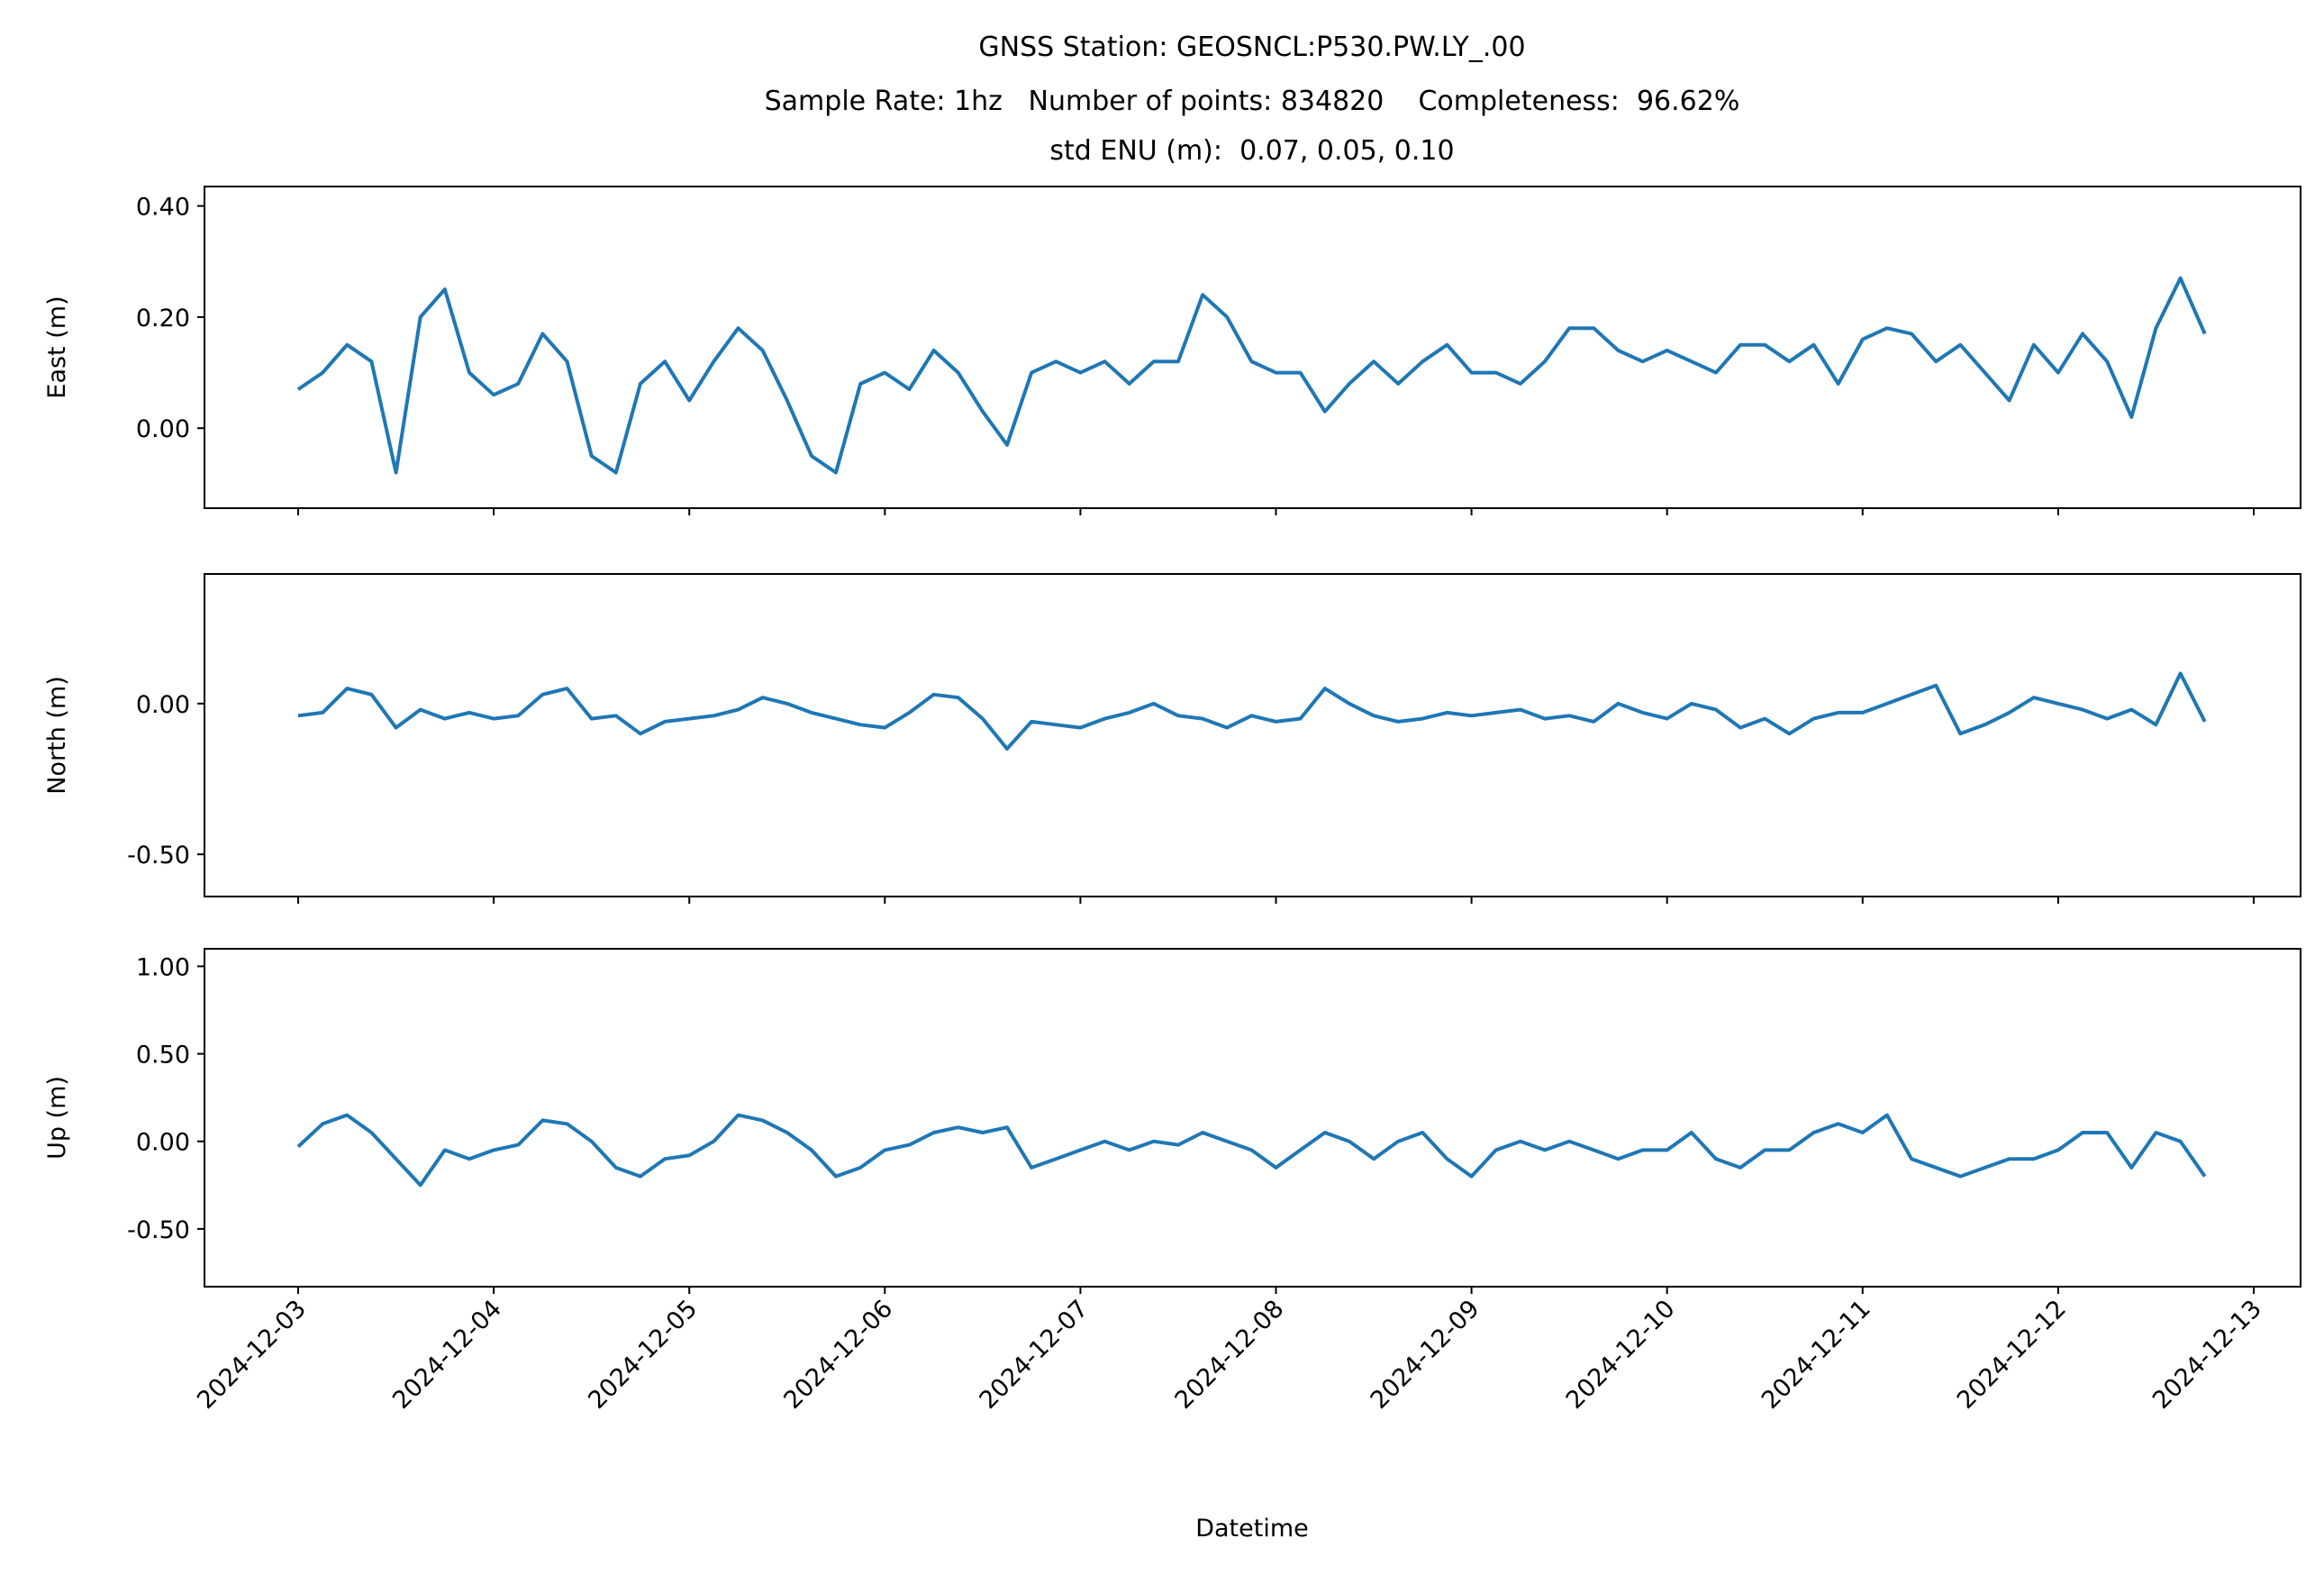 The width and height of the screenshot is (2324, 1575). Describe the element at coordinates (2012, 1355) in the screenshot. I see `x-tick-label: 2024-12-12` at that location.